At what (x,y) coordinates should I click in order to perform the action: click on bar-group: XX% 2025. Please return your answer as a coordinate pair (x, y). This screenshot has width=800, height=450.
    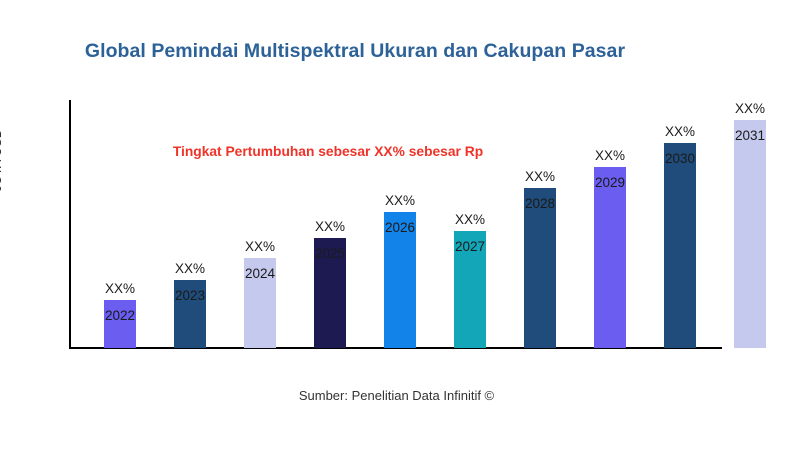
    Looking at the image, I should click on (330, 283).